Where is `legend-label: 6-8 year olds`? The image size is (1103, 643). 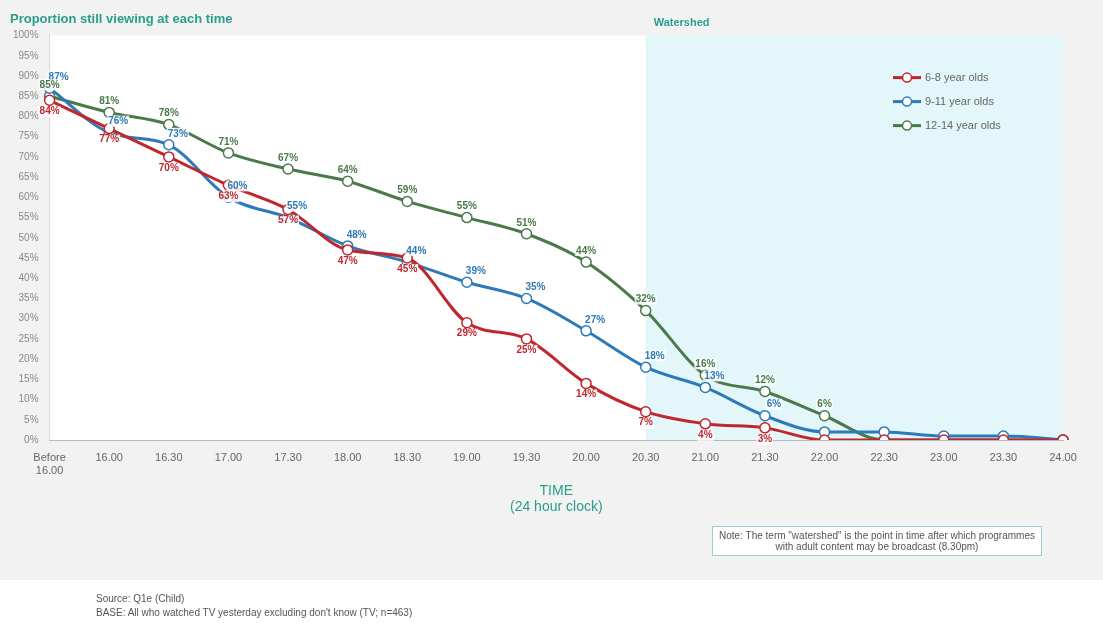
legend-label: 6-8 year olds is located at coordinates (957, 76).